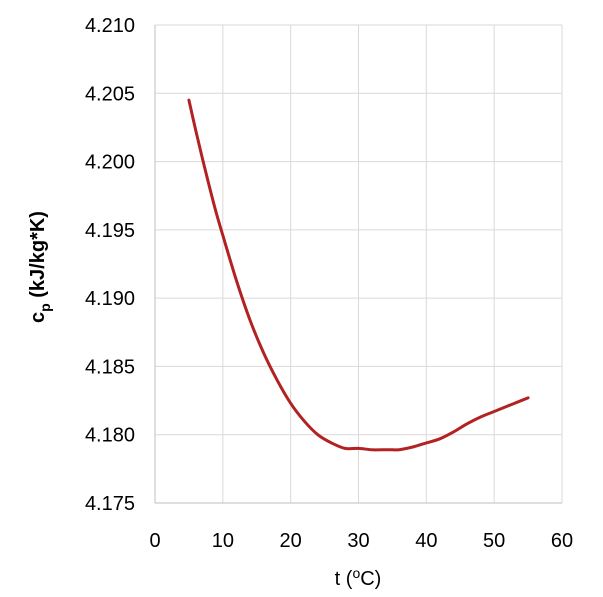 The height and width of the screenshot is (597, 603). What do you see at coordinates (291, 541) in the screenshot?
I see `x-tick-label: 20` at bounding box center [291, 541].